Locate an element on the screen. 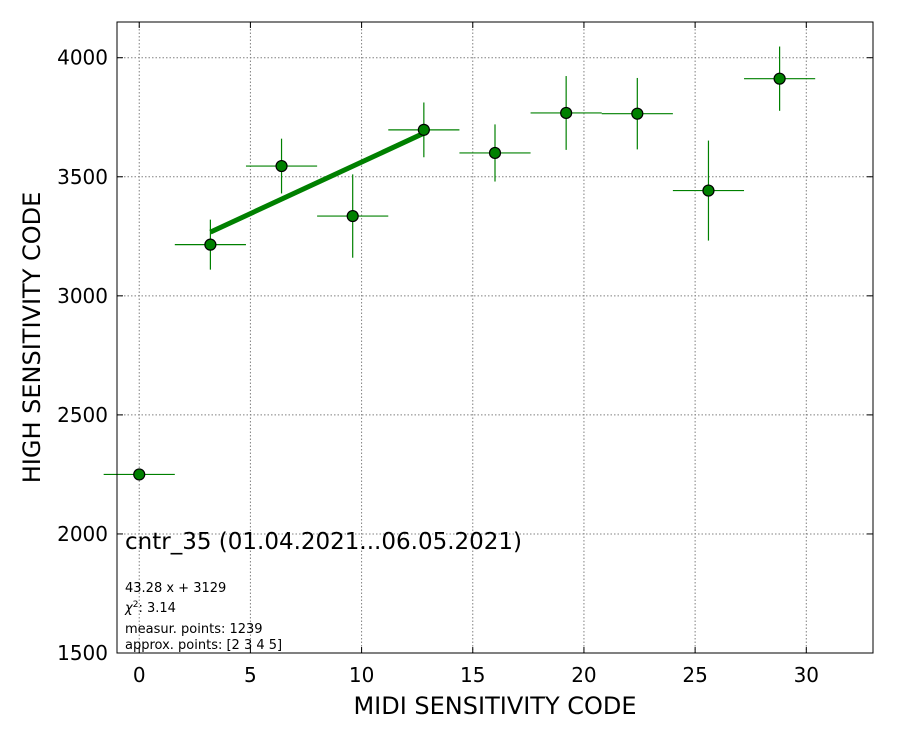  annotation-chi2: χ2: 3.14 is located at coordinates (150, 608).